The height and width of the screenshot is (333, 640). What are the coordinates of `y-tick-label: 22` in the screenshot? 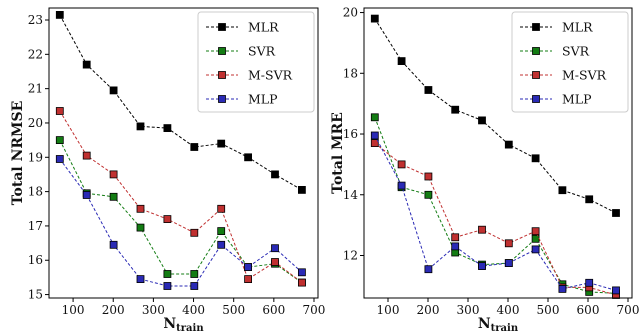 It's located at (35, 54).